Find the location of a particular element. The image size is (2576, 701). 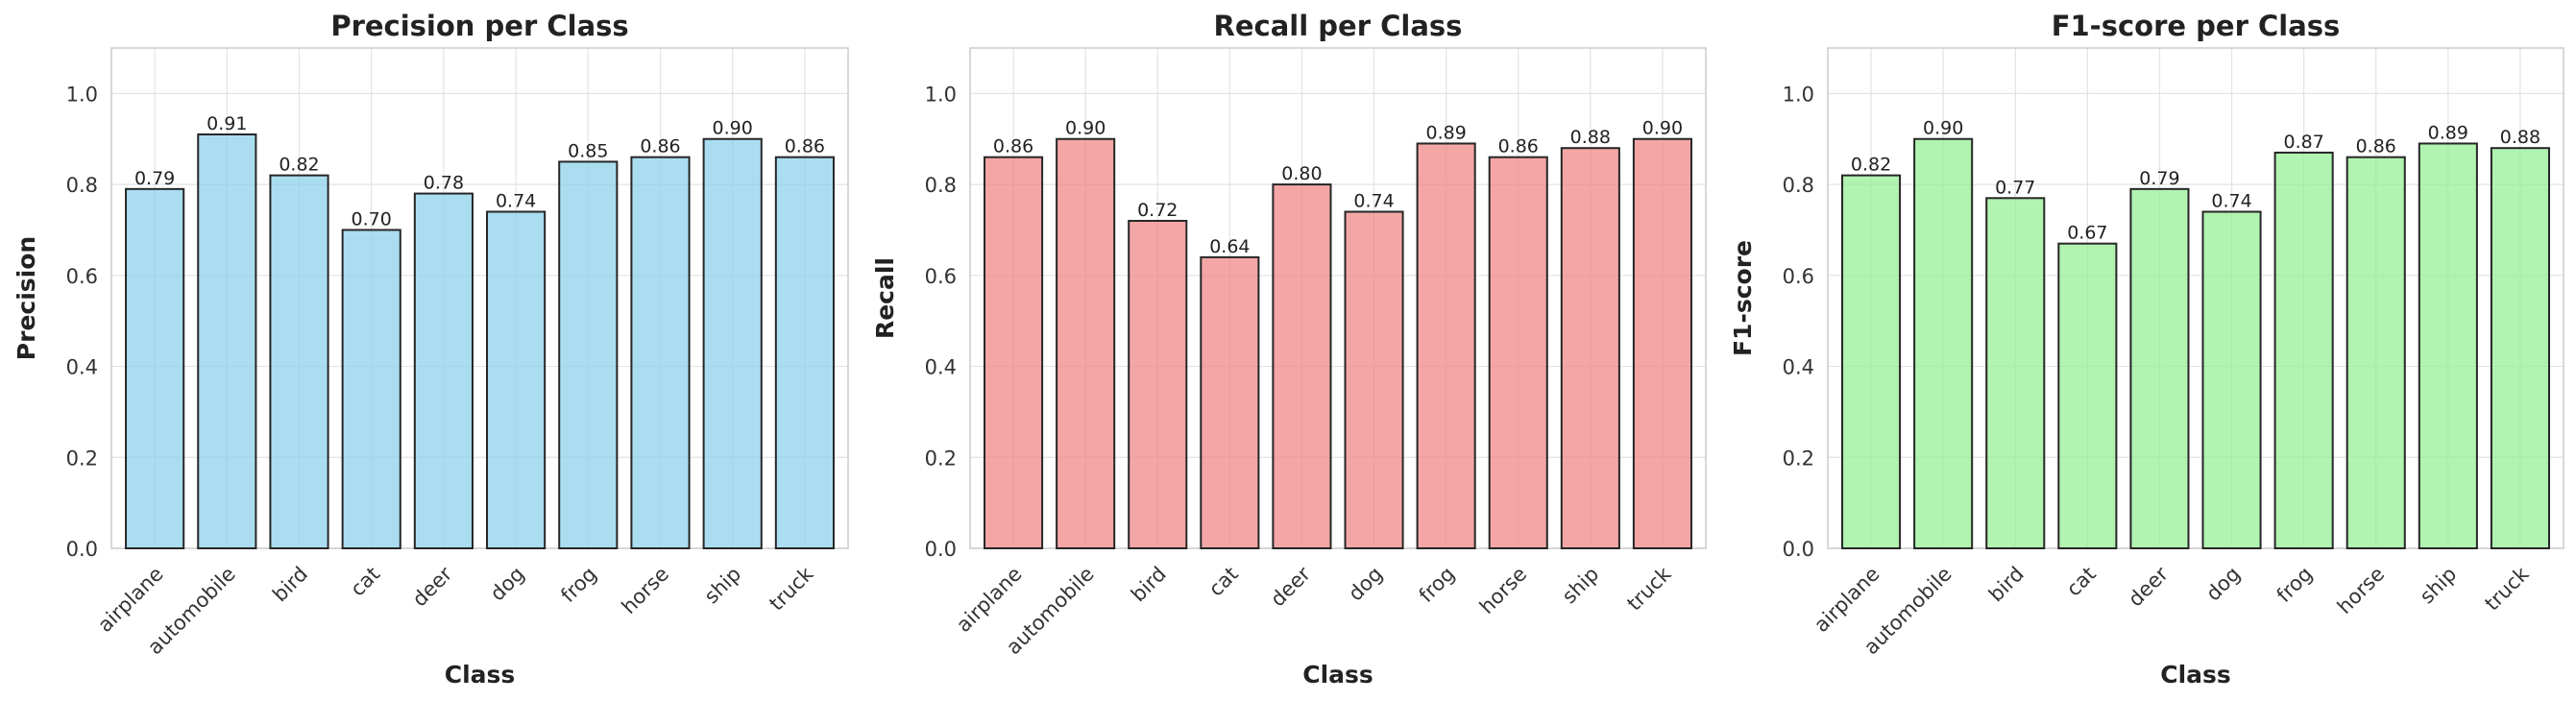

x-tick-label: deer is located at coordinates (2148, 586).